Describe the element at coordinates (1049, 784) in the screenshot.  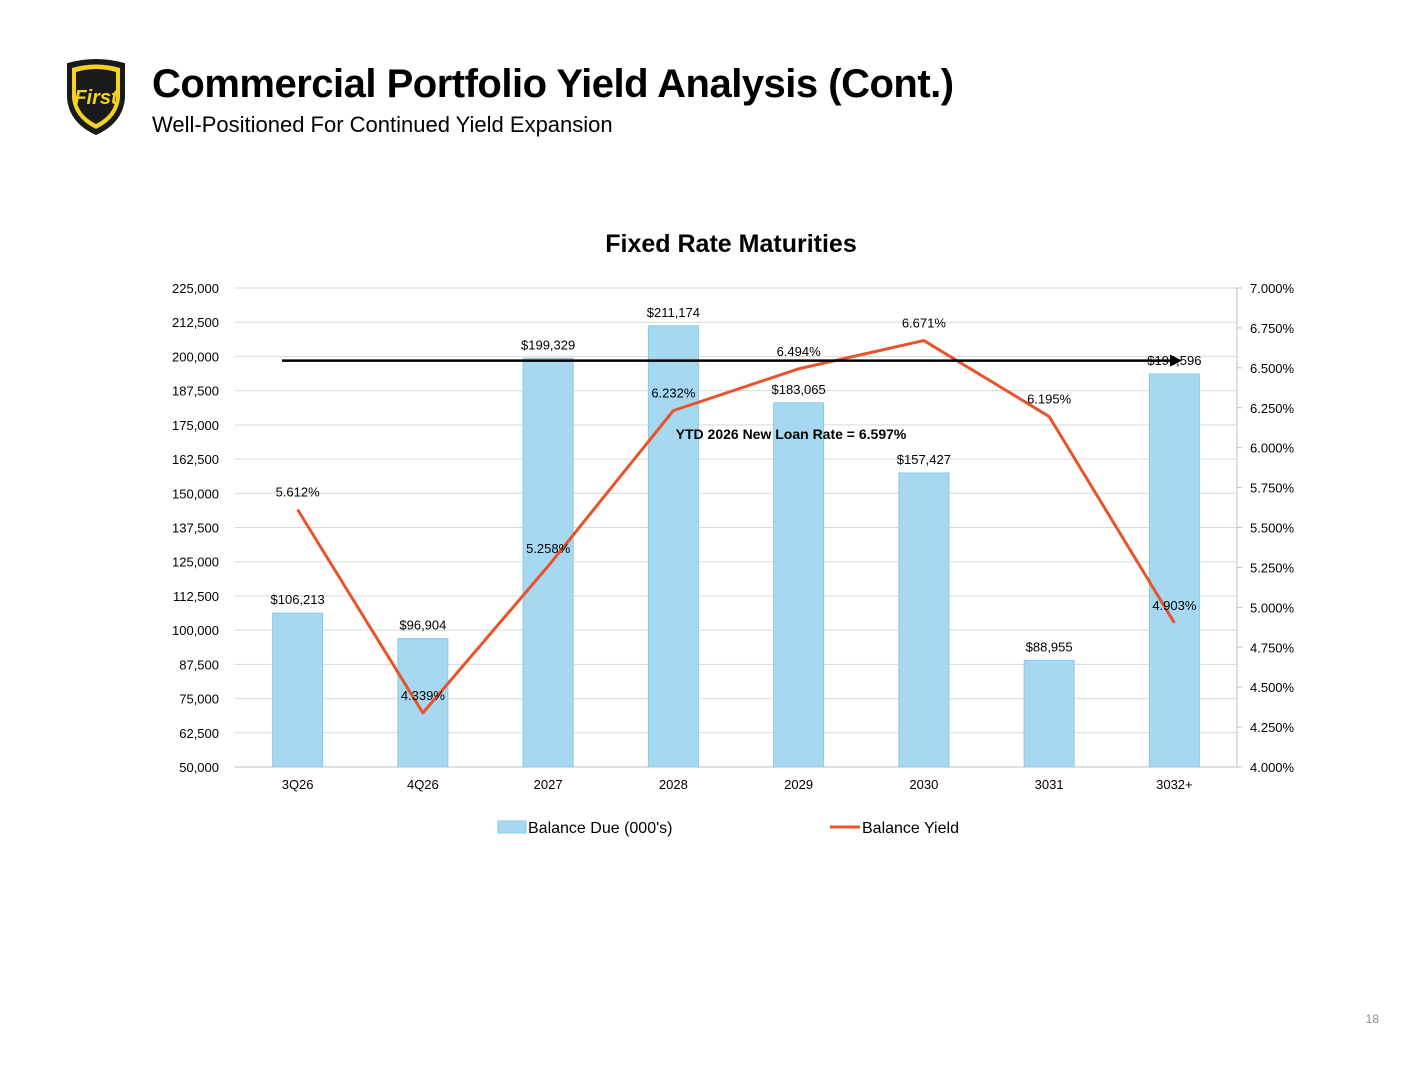
I see `x-tick-label: 3031` at that location.